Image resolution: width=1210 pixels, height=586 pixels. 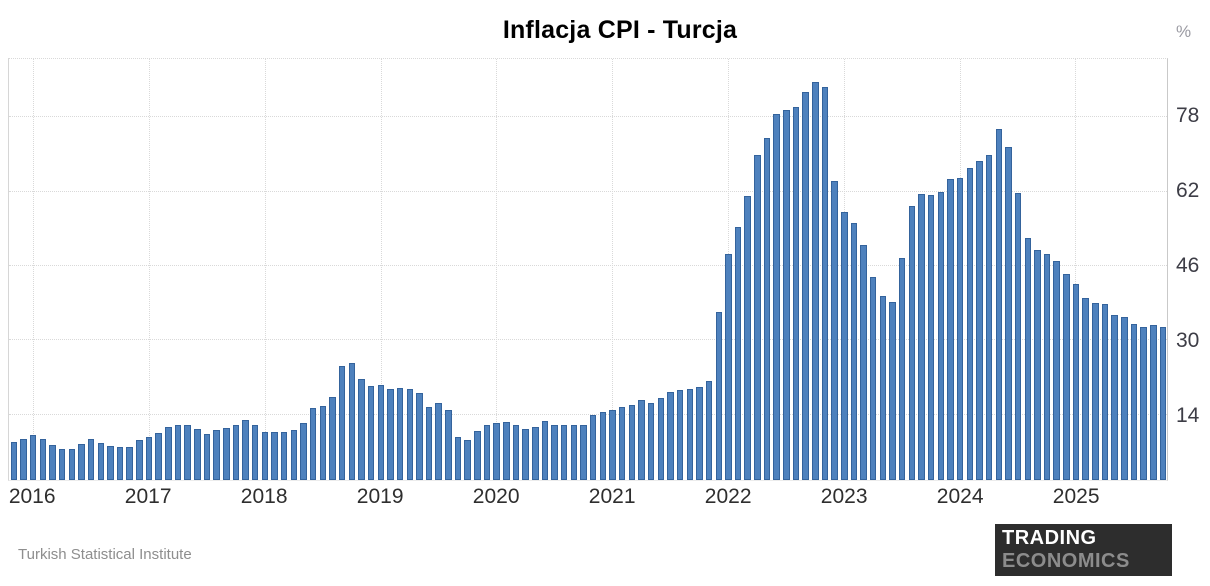 What do you see at coordinates (1083, 550) in the screenshot?
I see `trading-economics-logo: TRADING ECONOMICS` at bounding box center [1083, 550].